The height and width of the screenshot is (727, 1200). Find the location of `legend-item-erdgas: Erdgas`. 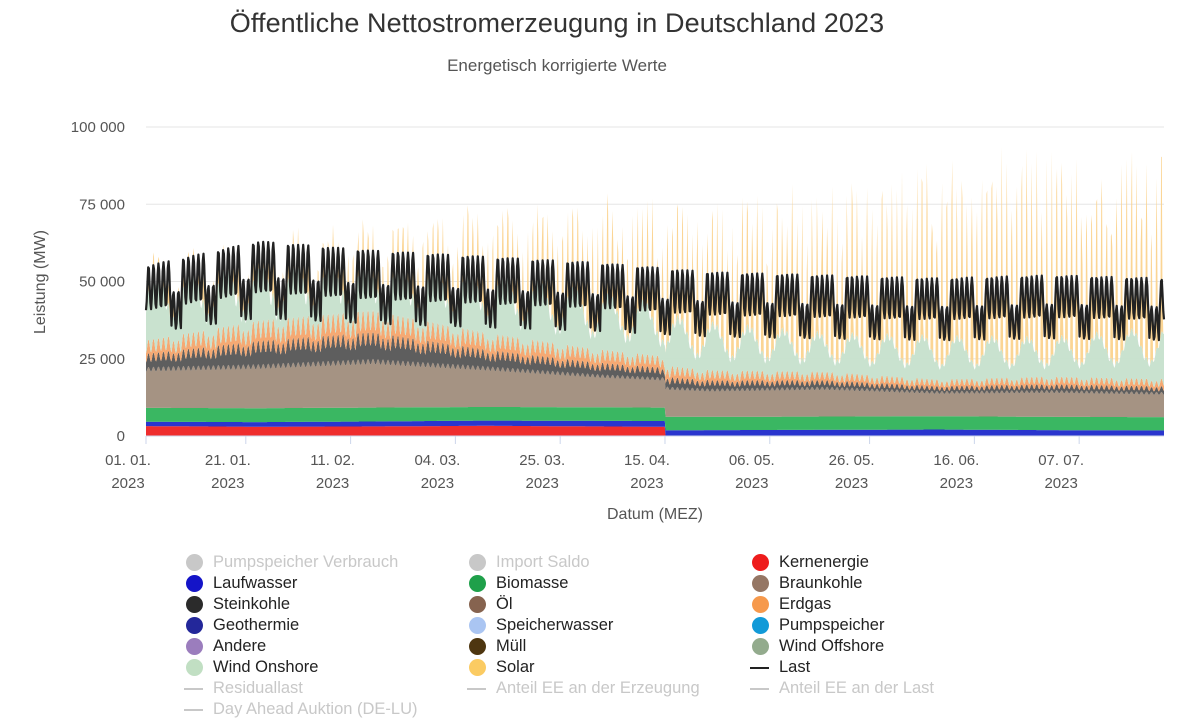

legend-item-erdgas: Erdgas is located at coordinates (788, 604).